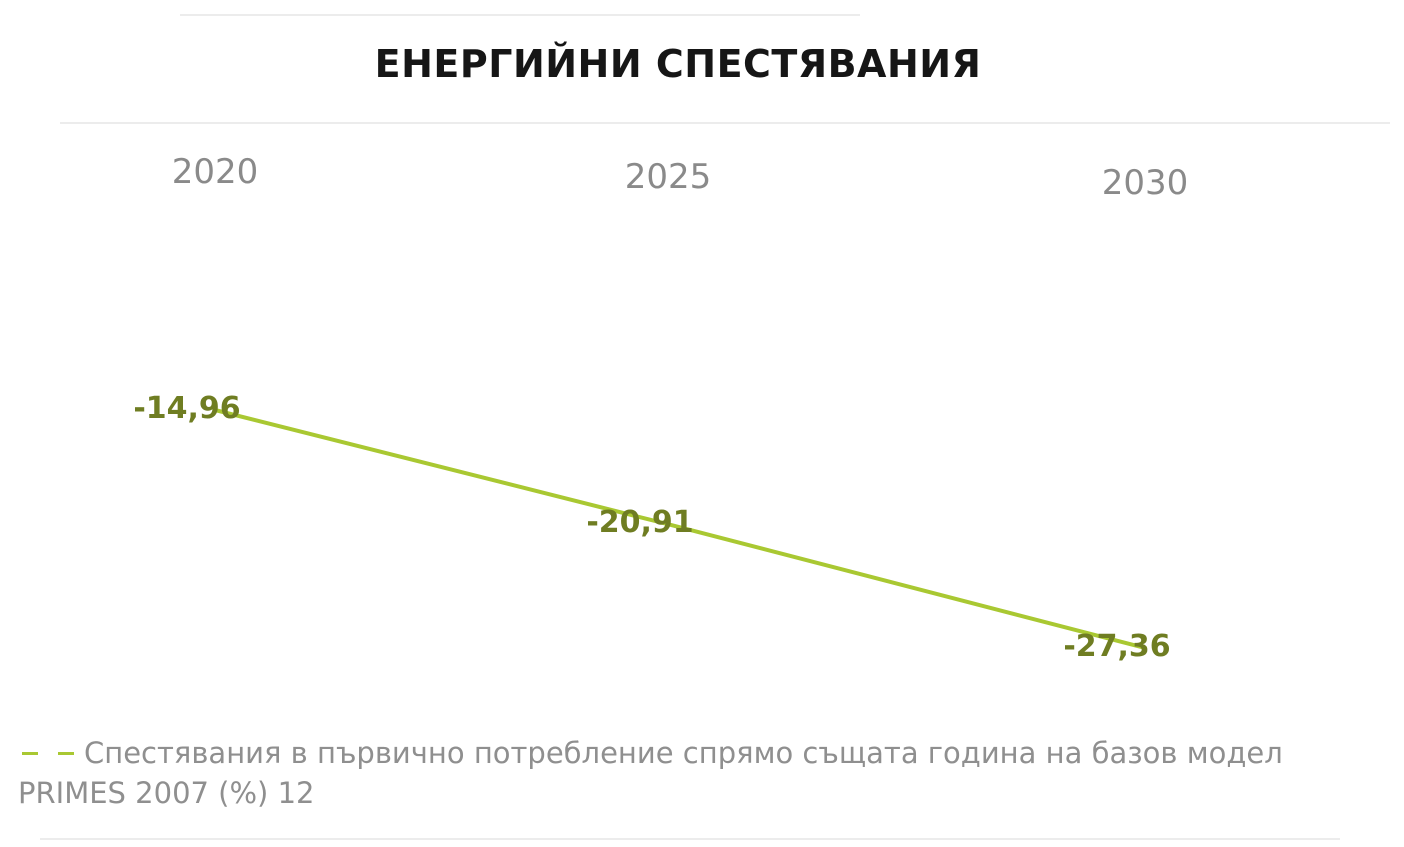  I want to click on chart-title: ЕНЕРГИЙНИ СПЕСТЯВАНИЯ, so click(678, 64).